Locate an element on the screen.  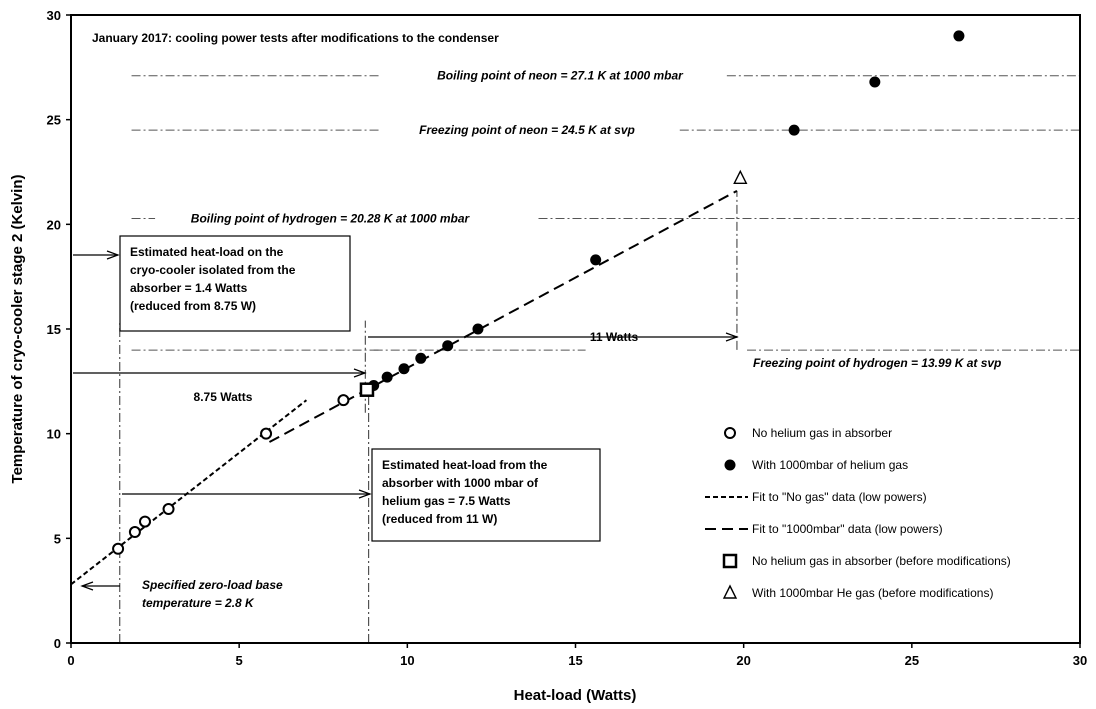
annotation-box-isolated-line-0: Estimated heat-load on the is located at coordinates (207, 252).